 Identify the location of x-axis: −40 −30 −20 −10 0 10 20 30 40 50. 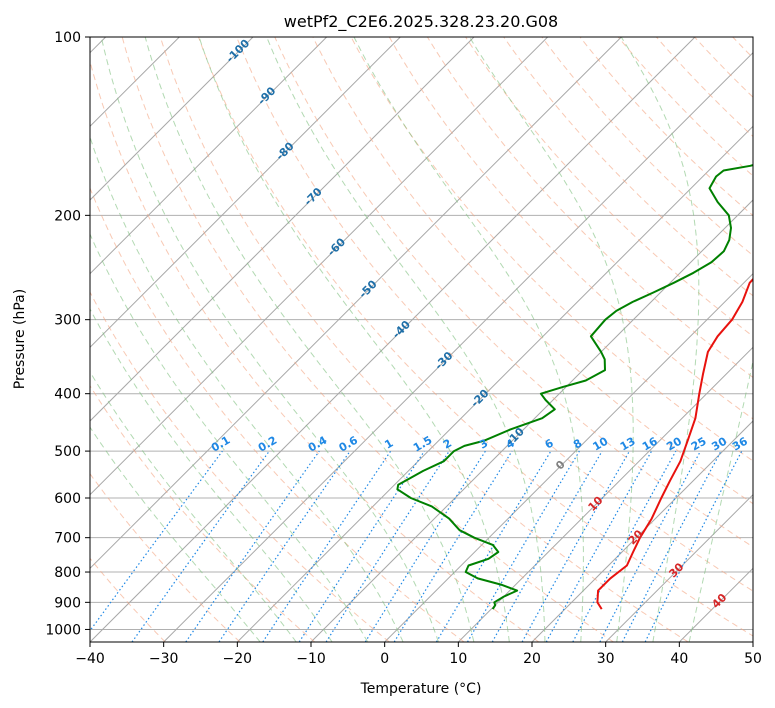
(418, 654).